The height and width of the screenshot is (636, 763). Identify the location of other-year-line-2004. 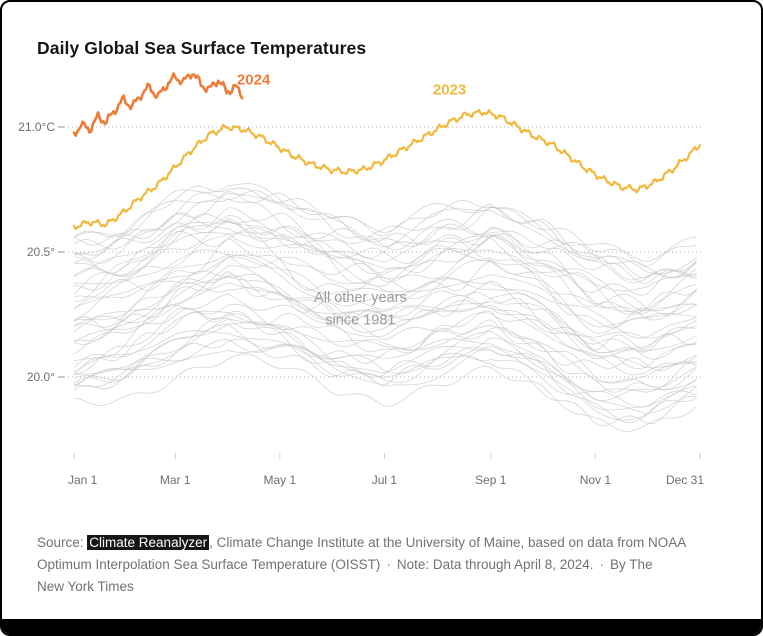
(385, 291).